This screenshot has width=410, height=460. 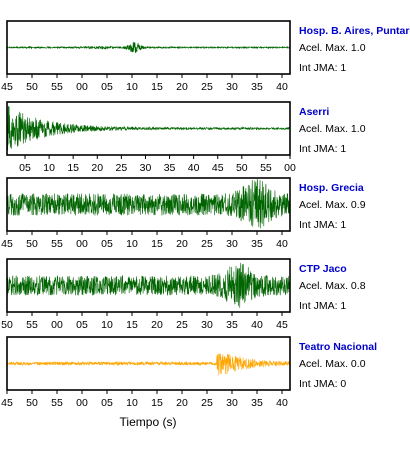 What do you see at coordinates (314, 112) in the screenshot?
I see `station-name: Aserri` at bounding box center [314, 112].